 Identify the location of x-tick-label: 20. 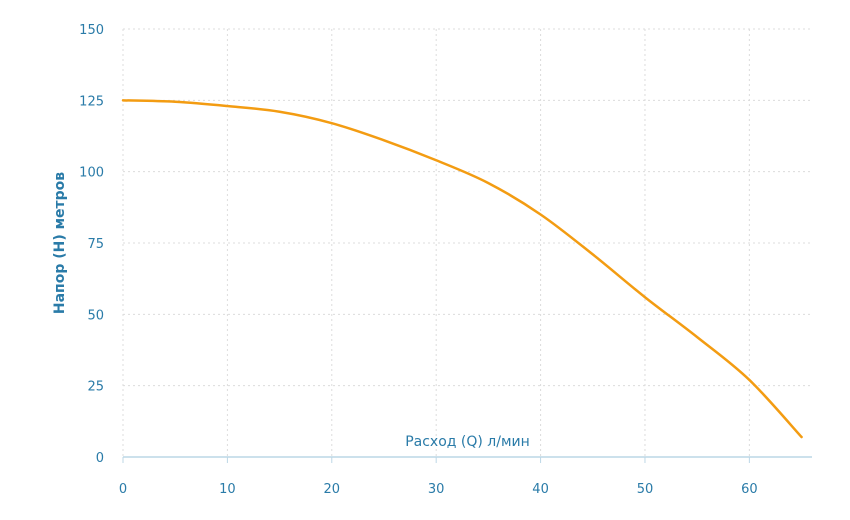
(332, 489).